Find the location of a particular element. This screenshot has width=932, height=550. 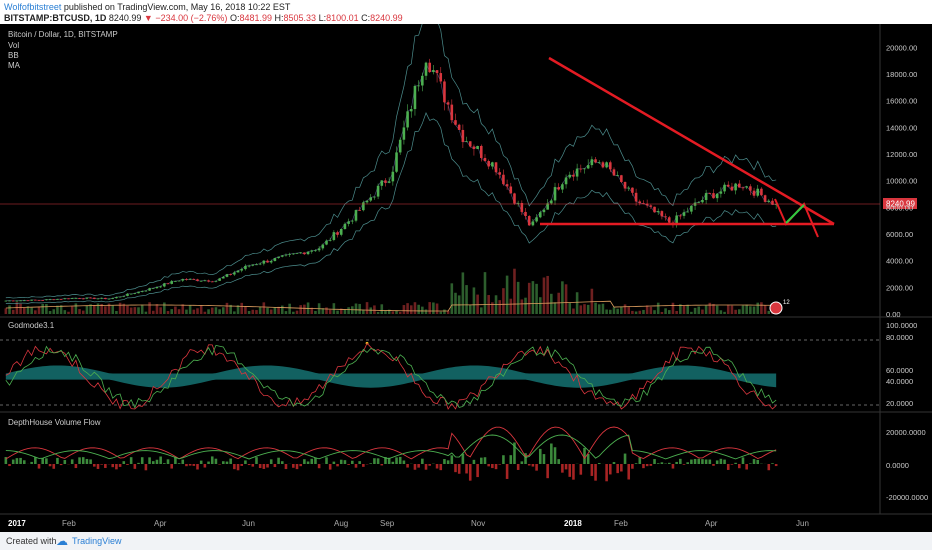

godmode-title: Godmode3.1 is located at coordinates (31, 325).